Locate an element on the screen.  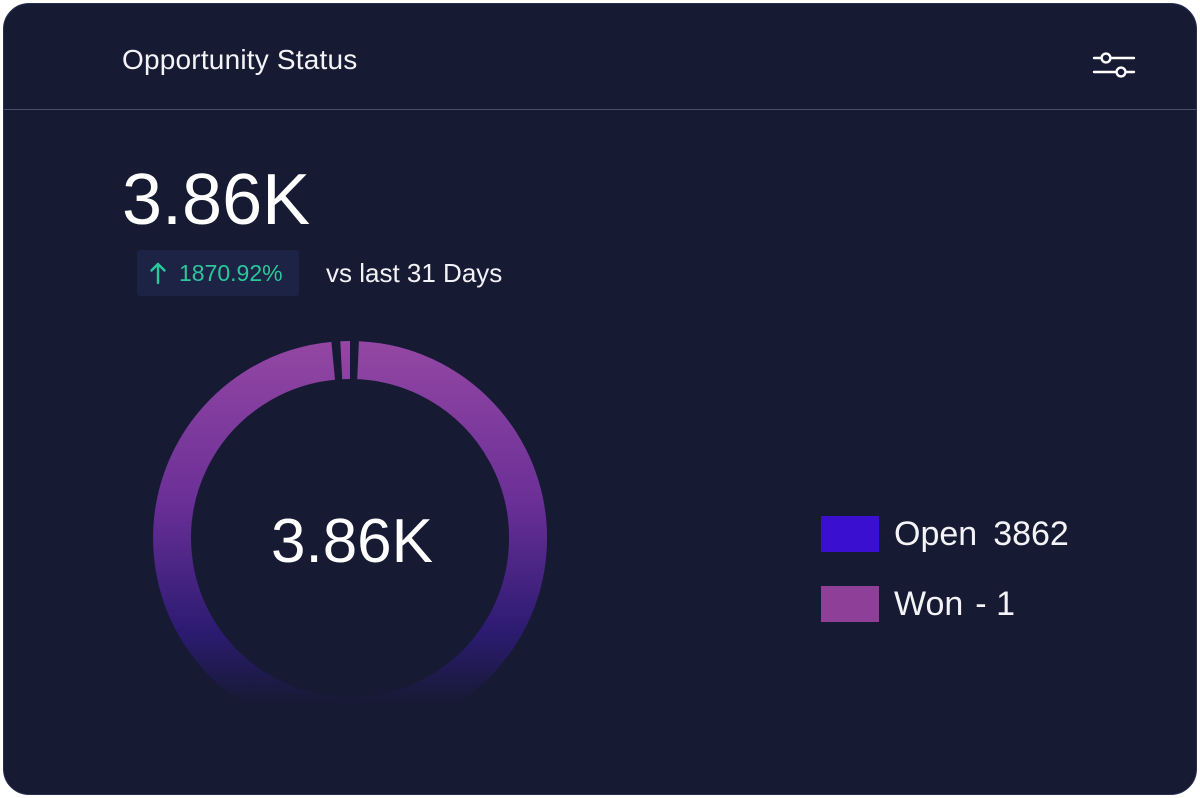
legend-swatch-open is located at coordinates (850, 534).